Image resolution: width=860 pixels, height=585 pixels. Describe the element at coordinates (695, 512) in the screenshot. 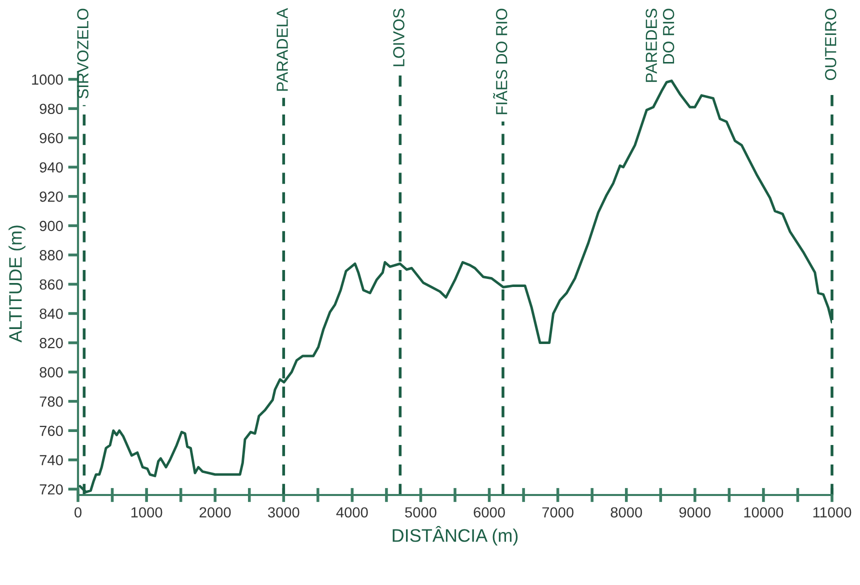

I see `x-tick-label: 9000` at that location.